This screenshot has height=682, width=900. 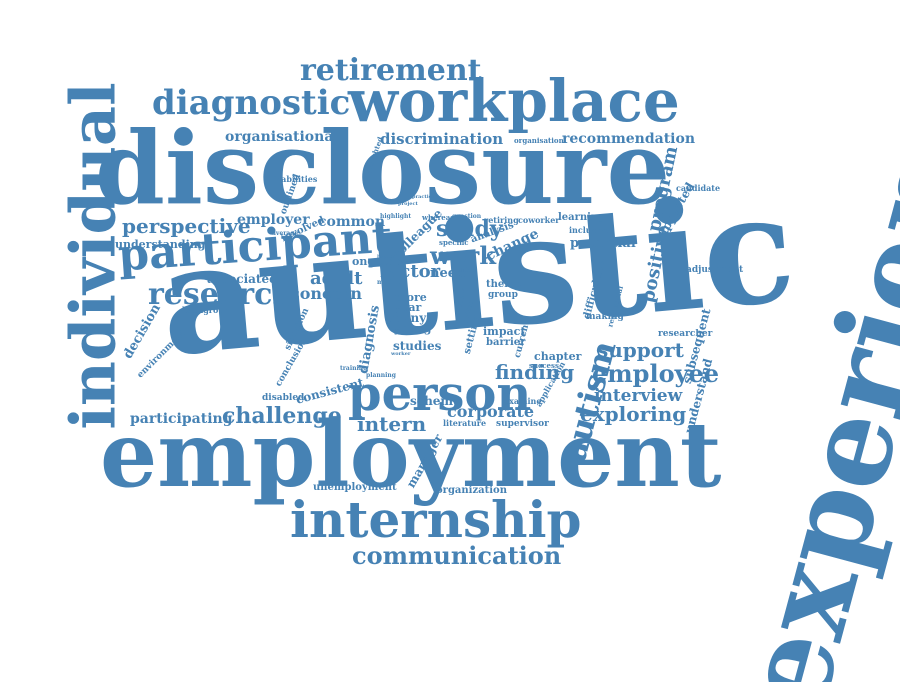 What do you see at coordinates (457, 555) in the screenshot?
I see `word-communication: communication` at bounding box center [457, 555].